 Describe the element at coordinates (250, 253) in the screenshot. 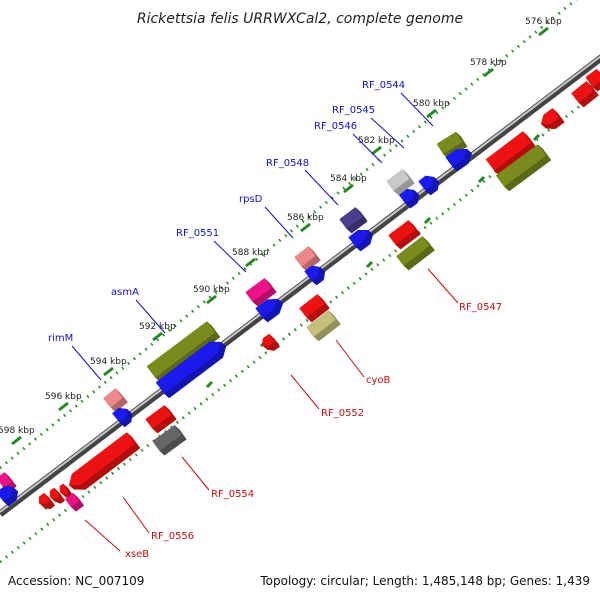

I see `tick-label: 588 kbp` at that location.